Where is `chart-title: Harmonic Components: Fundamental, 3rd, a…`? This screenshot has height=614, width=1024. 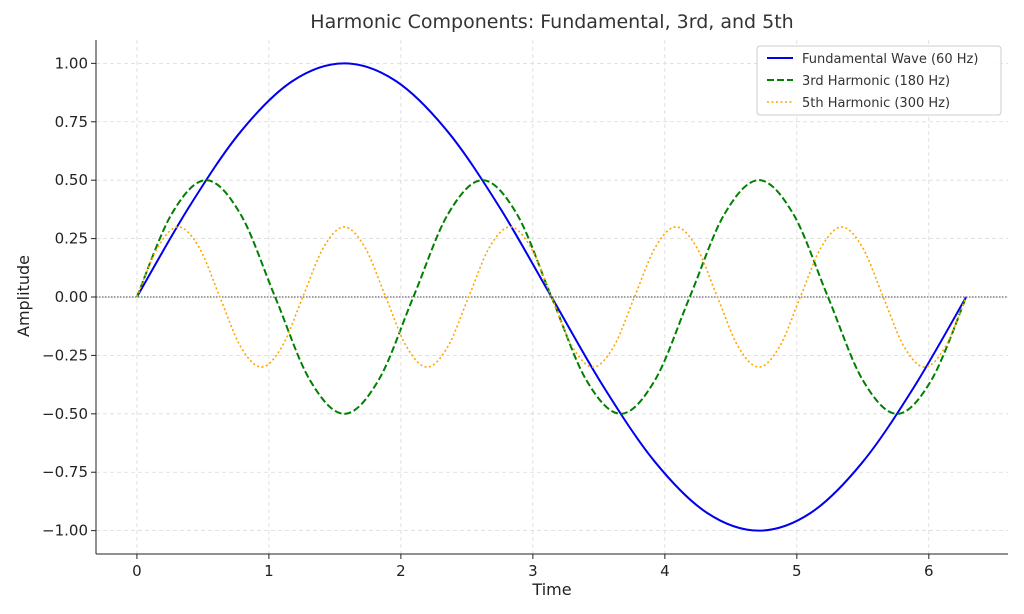
chart-title: Harmonic Components: Fundamental, 3rd, a… is located at coordinates (551, 22).